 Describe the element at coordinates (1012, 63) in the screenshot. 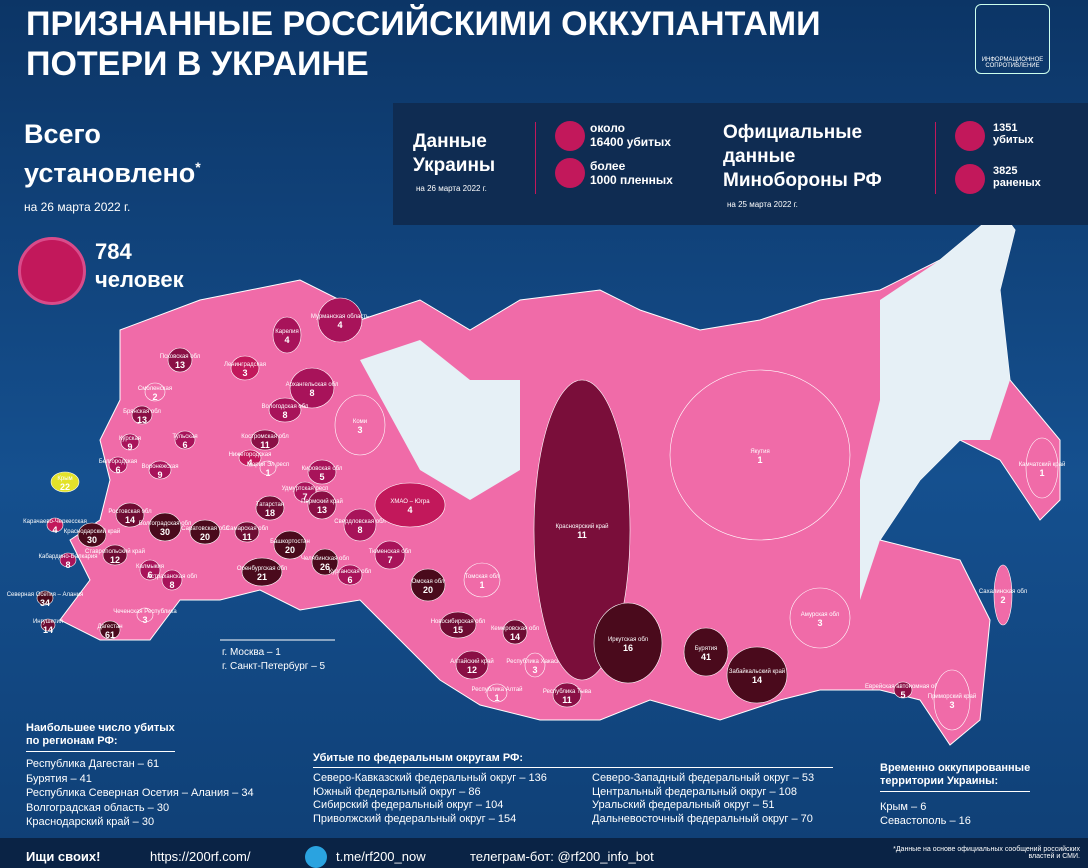

I see `logo-text: ИНФОРМАЦИОННОЕ СОПРОТИВЛЕНИЕ` at that location.